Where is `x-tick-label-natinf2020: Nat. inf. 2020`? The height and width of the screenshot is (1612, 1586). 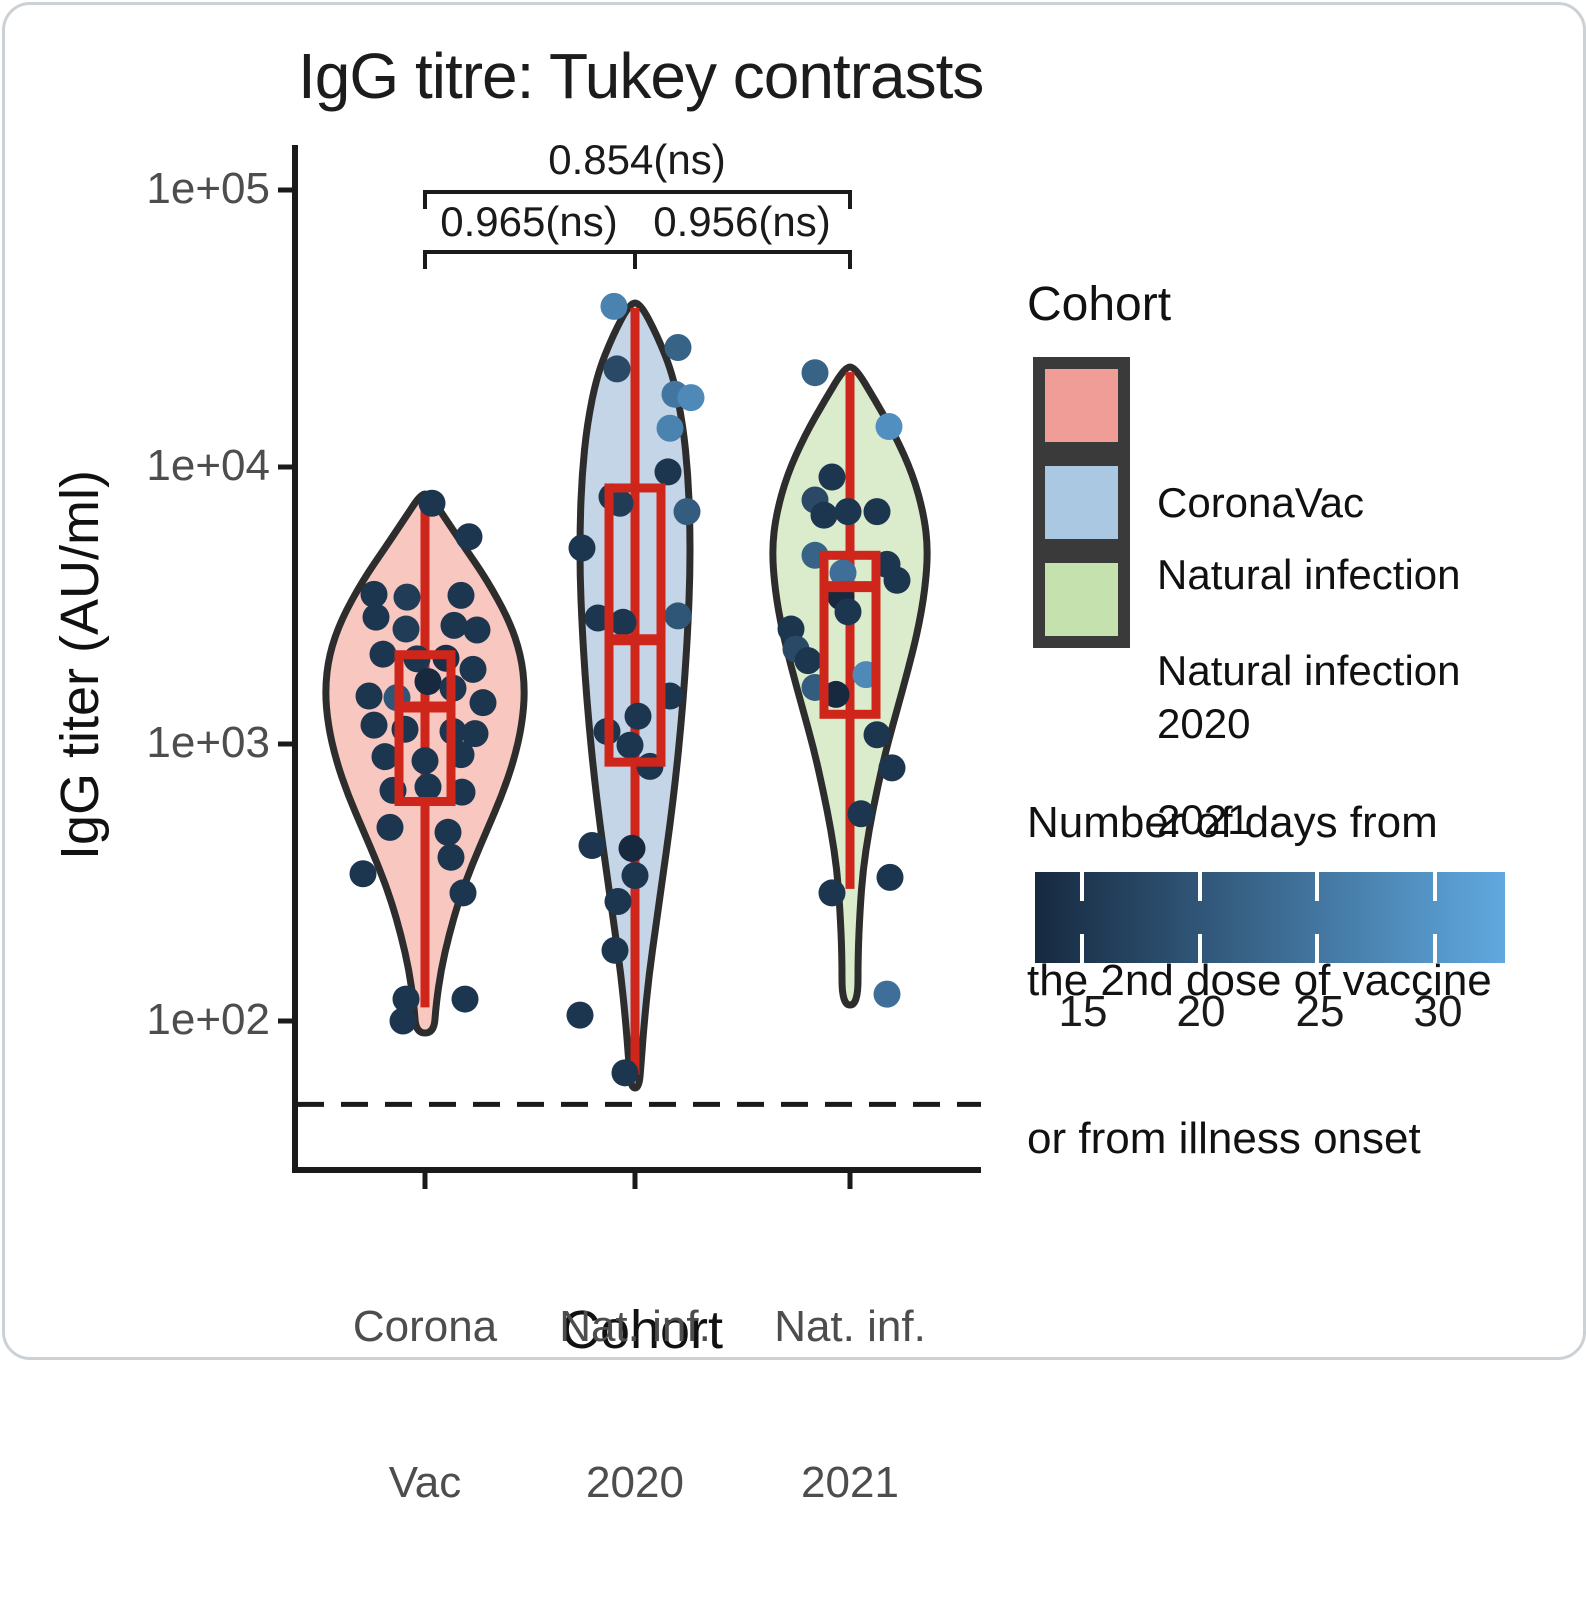
x-tick-label-natinf2020: Nat. inf. 2020 is located at coordinates (635, 1404).